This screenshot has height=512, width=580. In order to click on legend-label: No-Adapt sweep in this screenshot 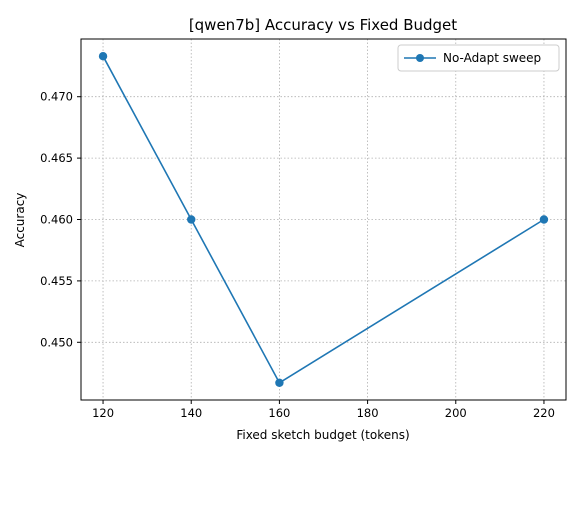, I will do `click(492, 58)`.